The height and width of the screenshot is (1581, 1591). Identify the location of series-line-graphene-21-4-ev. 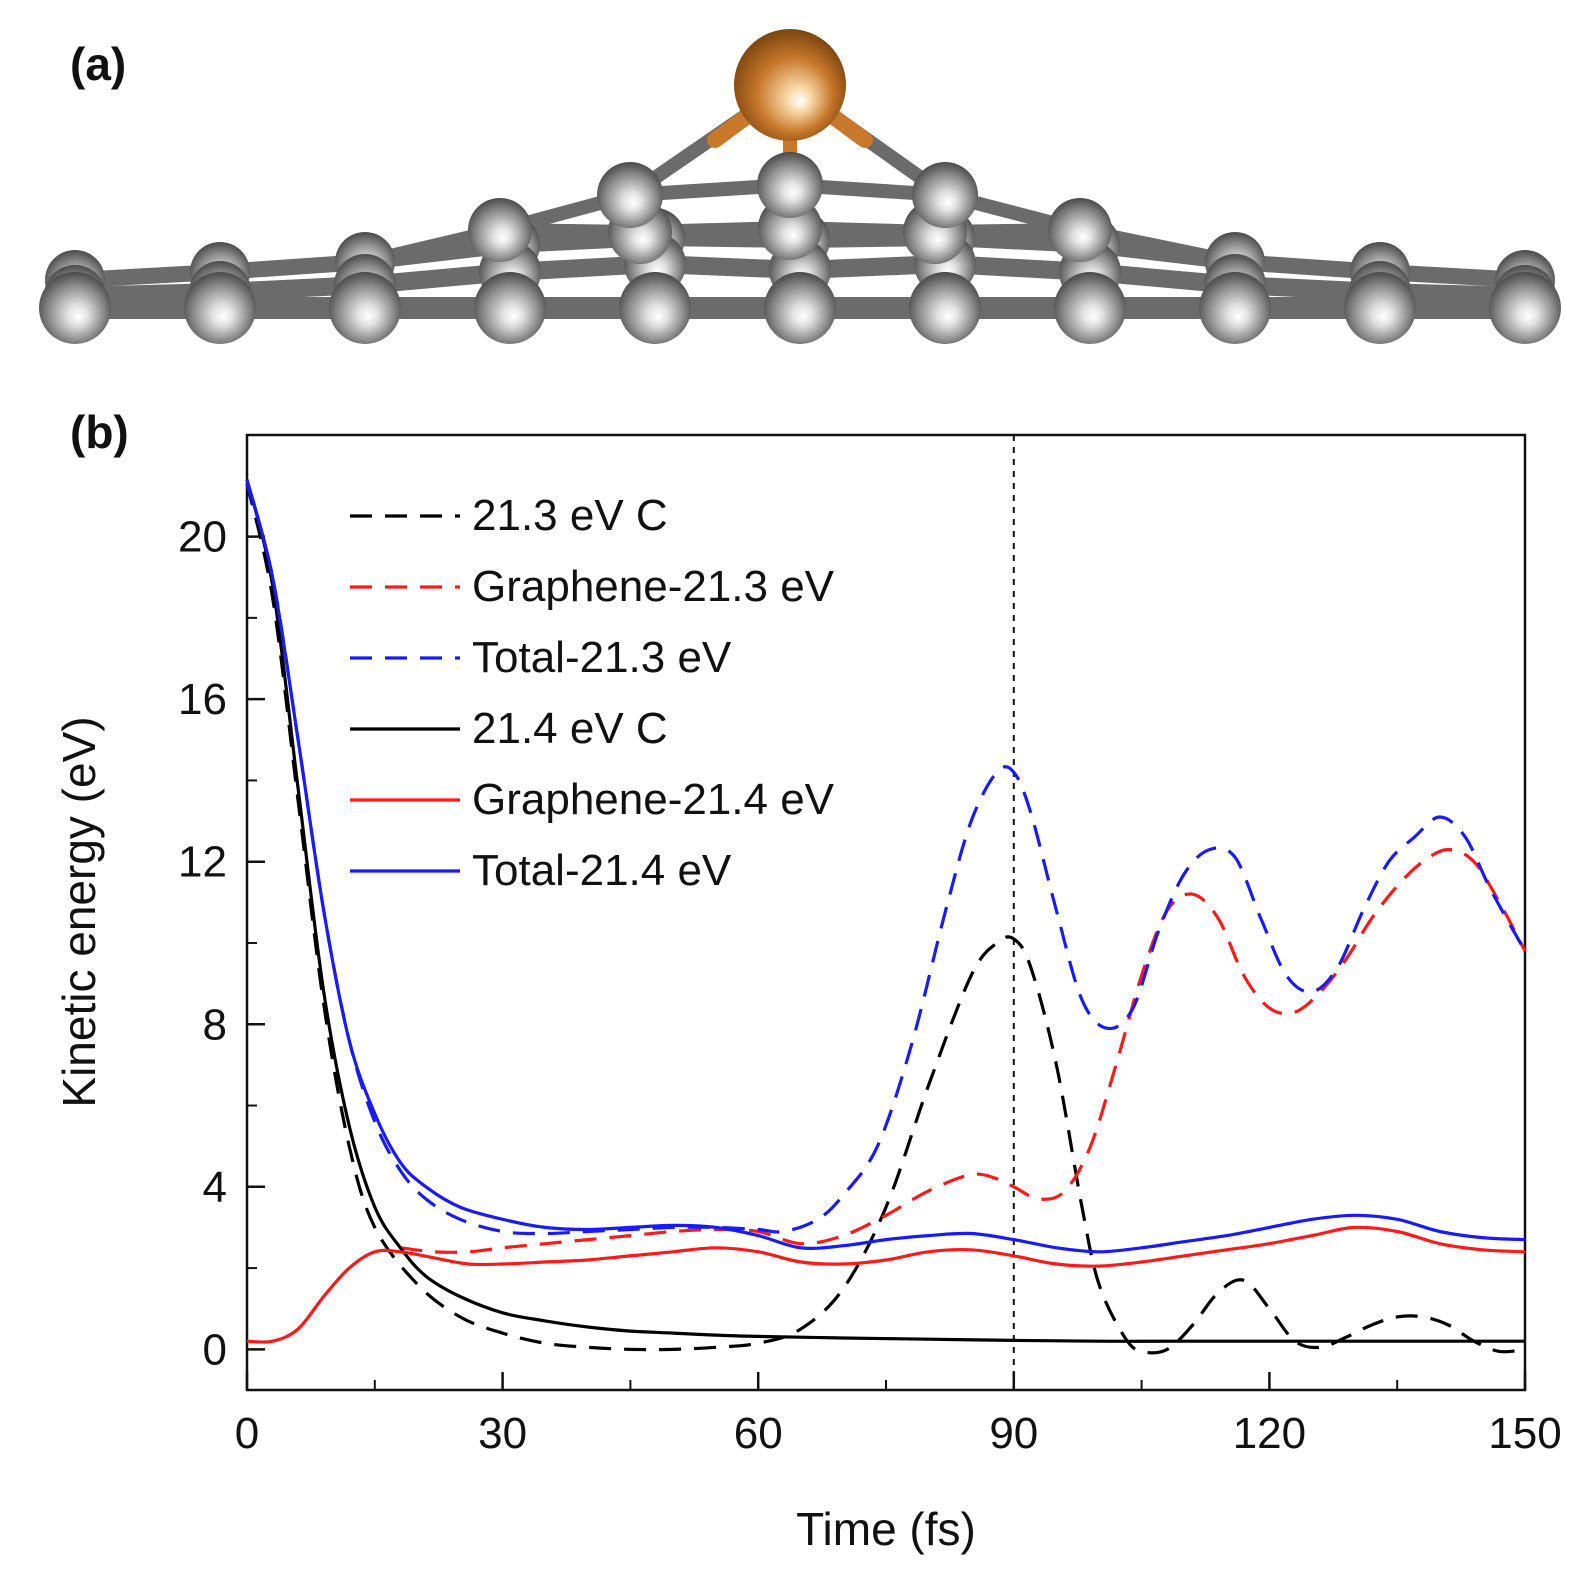
(886, 1284).